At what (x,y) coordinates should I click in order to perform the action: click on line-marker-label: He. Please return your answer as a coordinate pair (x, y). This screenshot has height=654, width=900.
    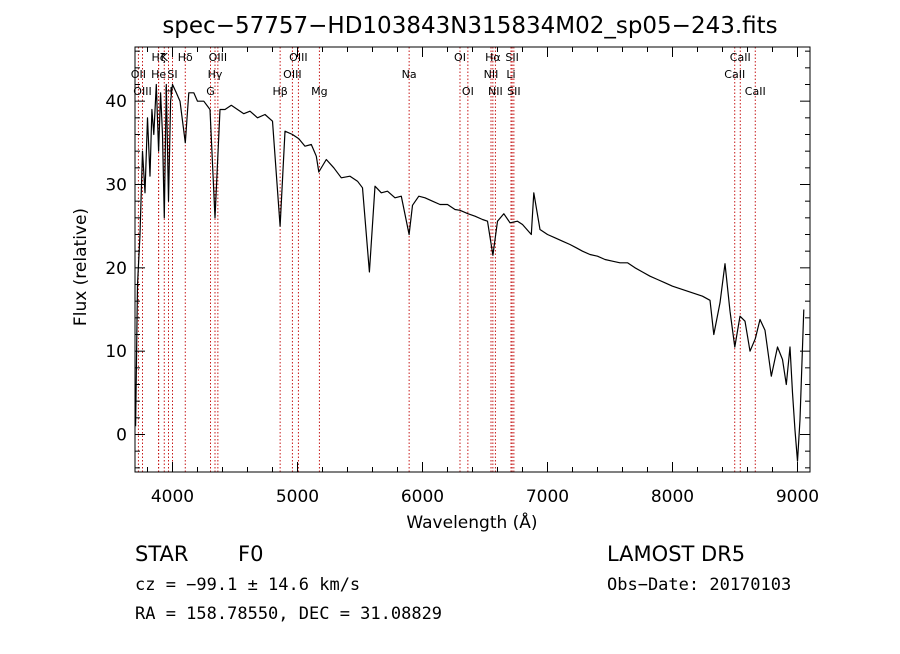
    Looking at the image, I should click on (158, 74).